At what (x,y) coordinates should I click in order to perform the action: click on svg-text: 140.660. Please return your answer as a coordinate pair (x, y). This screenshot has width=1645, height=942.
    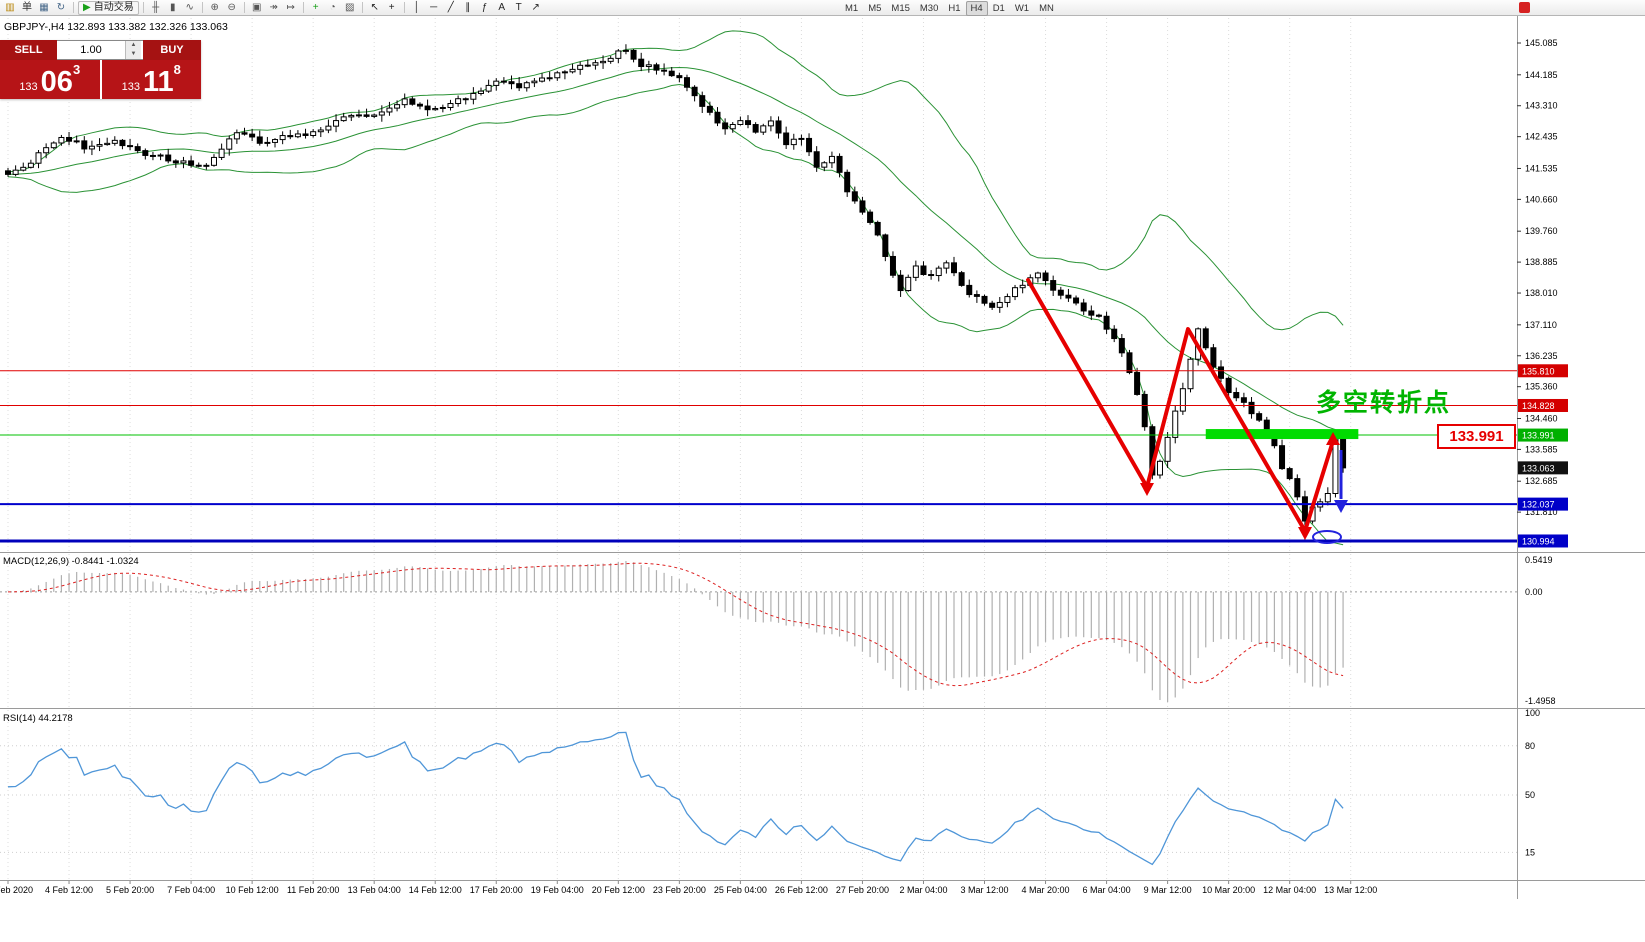
    Looking at the image, I should click on (1541, 199).